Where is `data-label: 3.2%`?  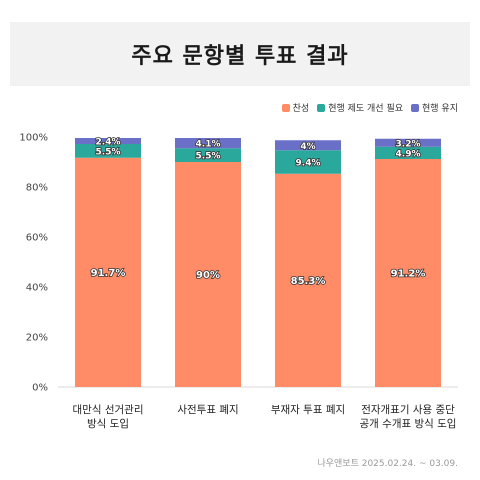 data-label: 3.2% is located at coordinates (408, 144).